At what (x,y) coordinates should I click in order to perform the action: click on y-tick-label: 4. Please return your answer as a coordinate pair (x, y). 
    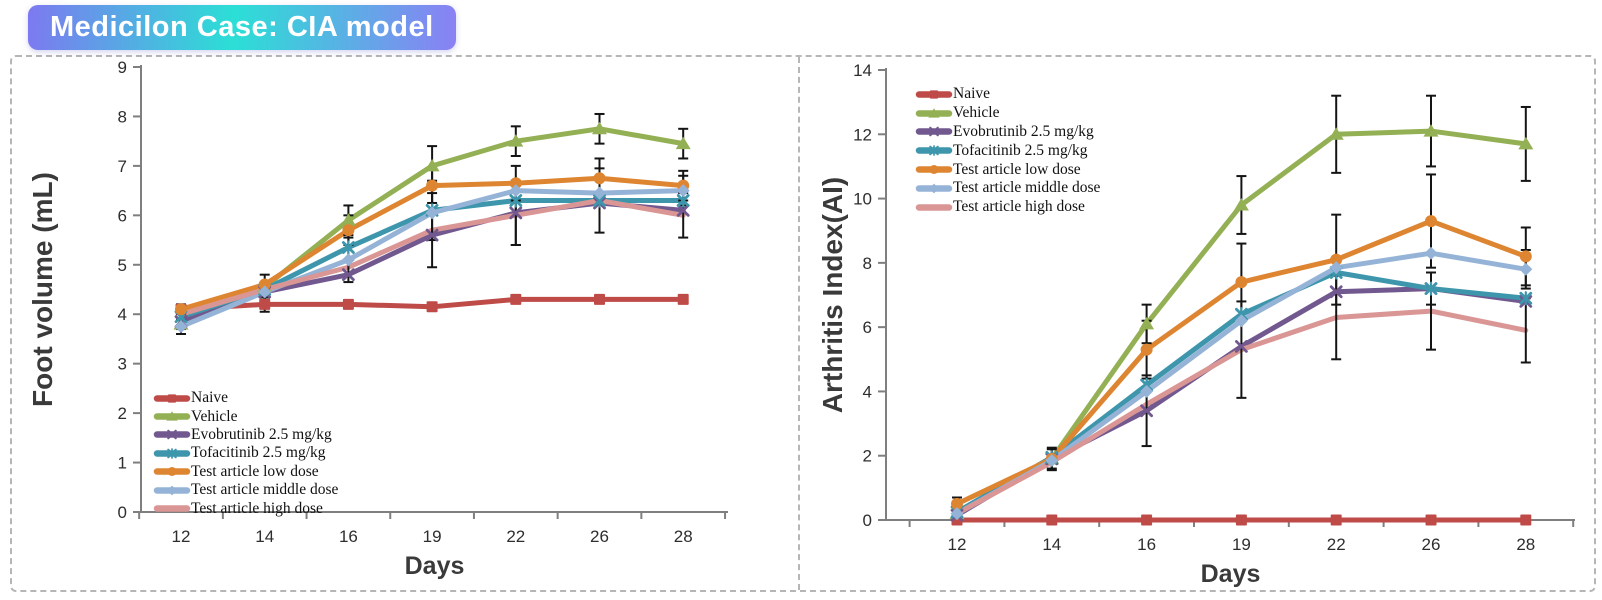
    Looking at the image, I should click on (867, 391).